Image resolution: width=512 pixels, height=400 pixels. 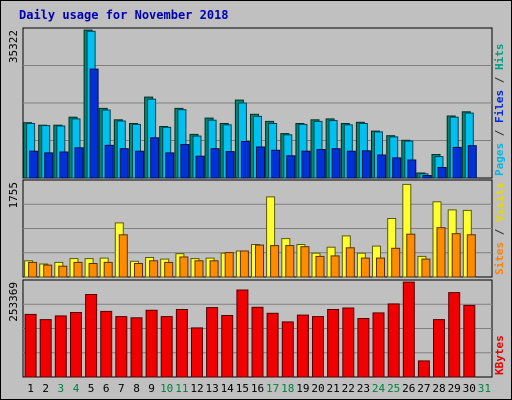 I want to click on x-tick-label: 3, so click(x=60, y=388).